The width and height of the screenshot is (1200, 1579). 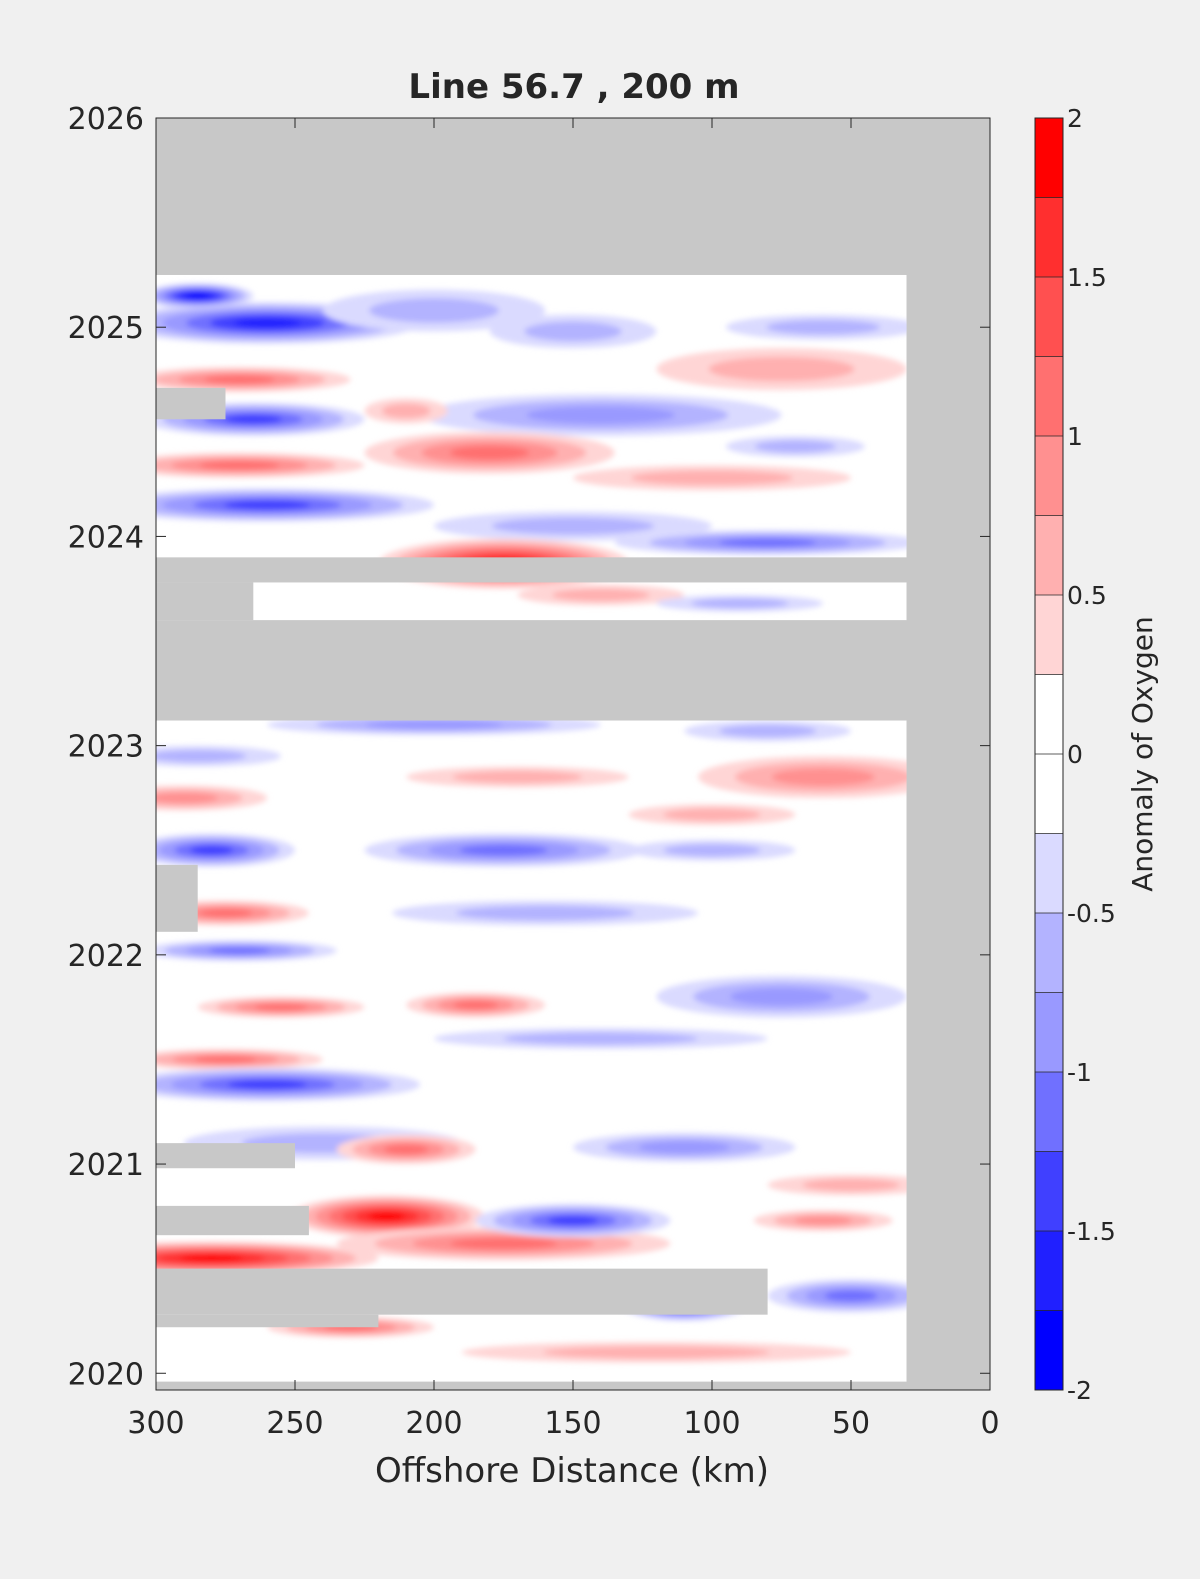 I want to click on y-tick-label: 2021, so click(x=106, y=1165).